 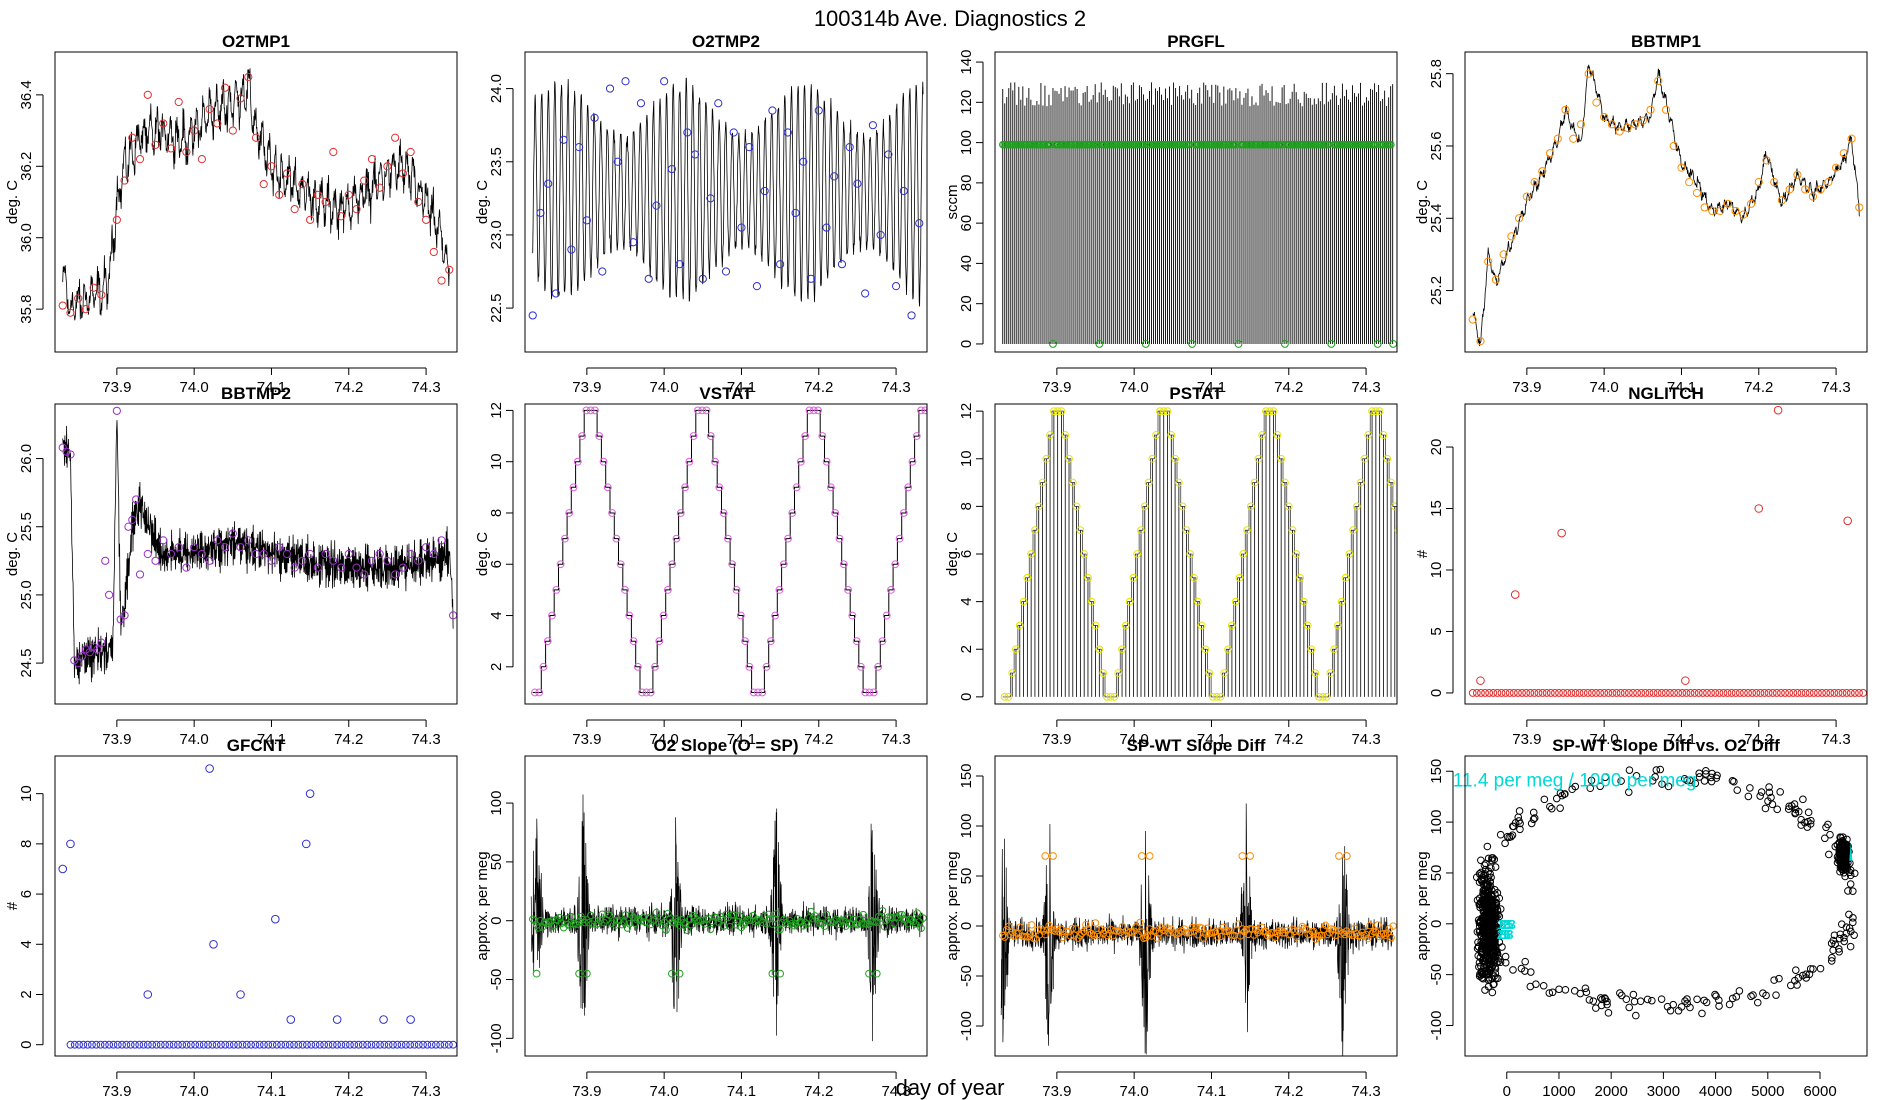 I want to click on y-tick-label-bbtmp2: 26.0, so click(x=26, y=458).